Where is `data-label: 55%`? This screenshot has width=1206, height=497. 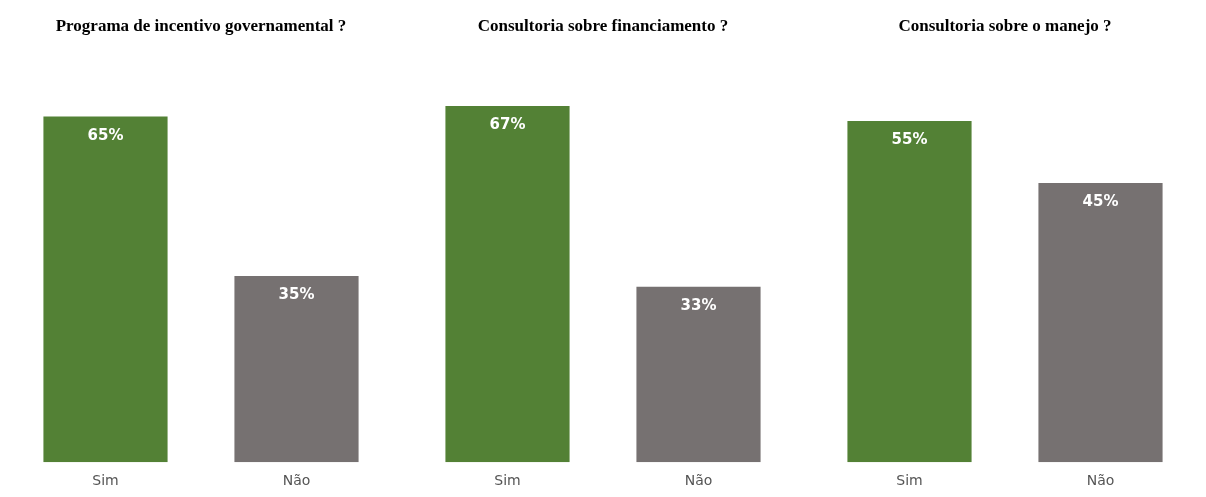 data-label: 55% is located at coordinates (909, 139).